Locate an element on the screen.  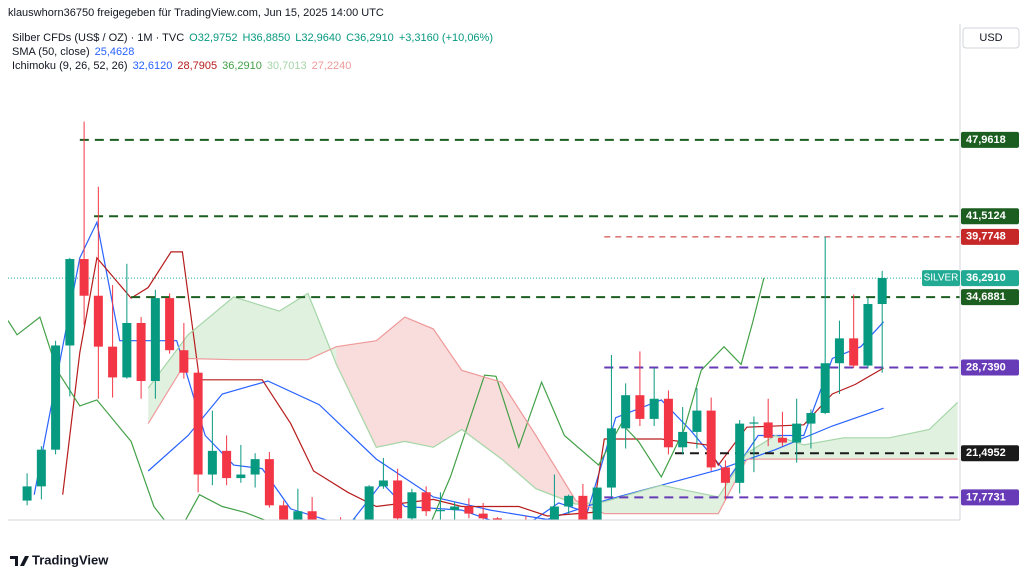
legend-entry: Ichimoku (9, 26, 52, 26) is located at coordinates (70, 66).